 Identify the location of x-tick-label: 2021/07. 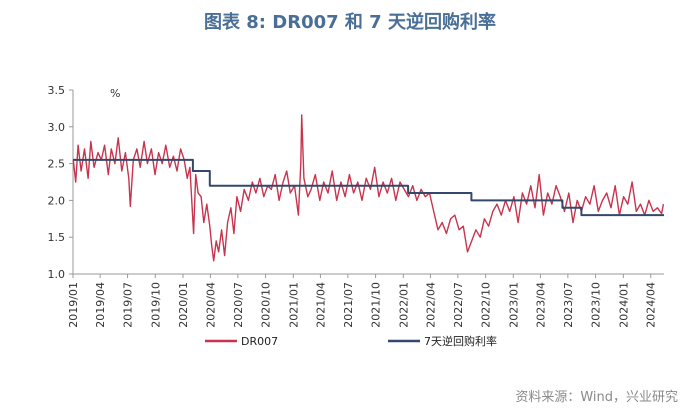
(348, 305).